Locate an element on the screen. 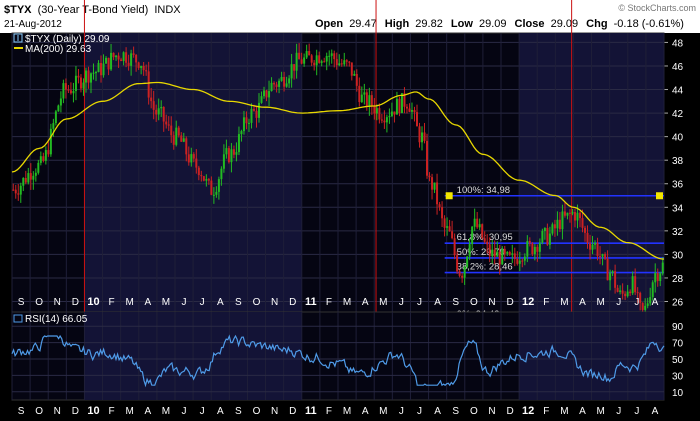  rsi-x-tick: S is located at coordinates (455, 411).